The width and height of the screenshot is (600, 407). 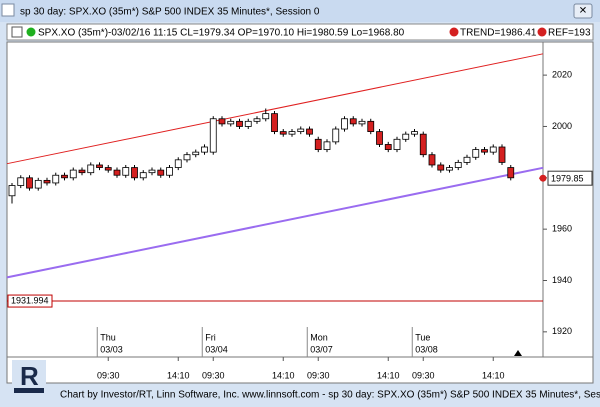 What do you see at coordinates (562, 229) in the screenshot?
I see `y-tick-label: 1960` at bounding box center [562, 229].